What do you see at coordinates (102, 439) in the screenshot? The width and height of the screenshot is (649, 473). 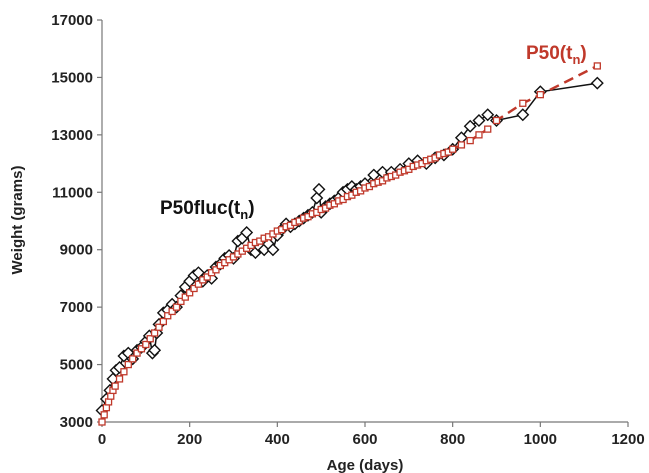 I see `x-tick-label: 0` at bounding box center [102, 439].